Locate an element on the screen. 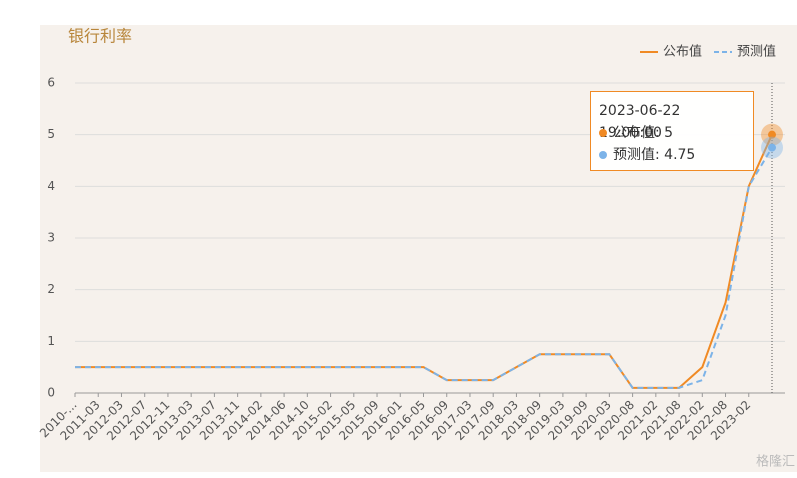 The height and width of the screenshot is (478, 797). legend-label: 公布值 is located at coordinates (682, 52).